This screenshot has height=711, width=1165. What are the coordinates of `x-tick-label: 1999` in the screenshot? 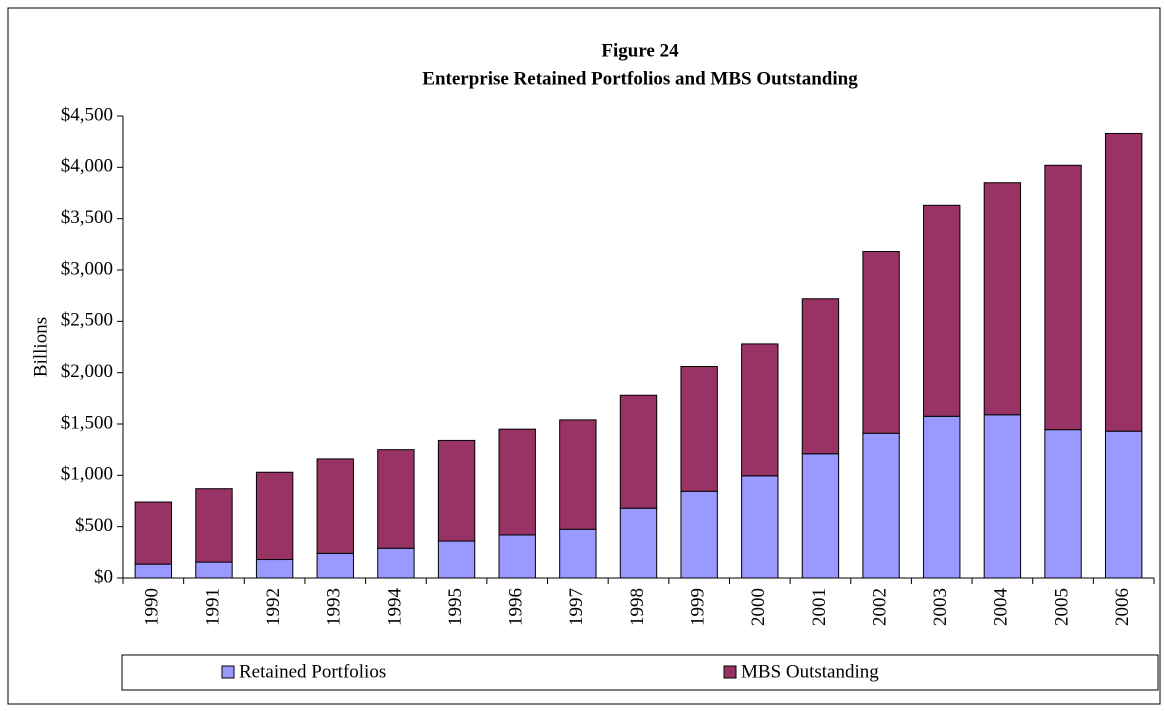 It's located at (698, 607).